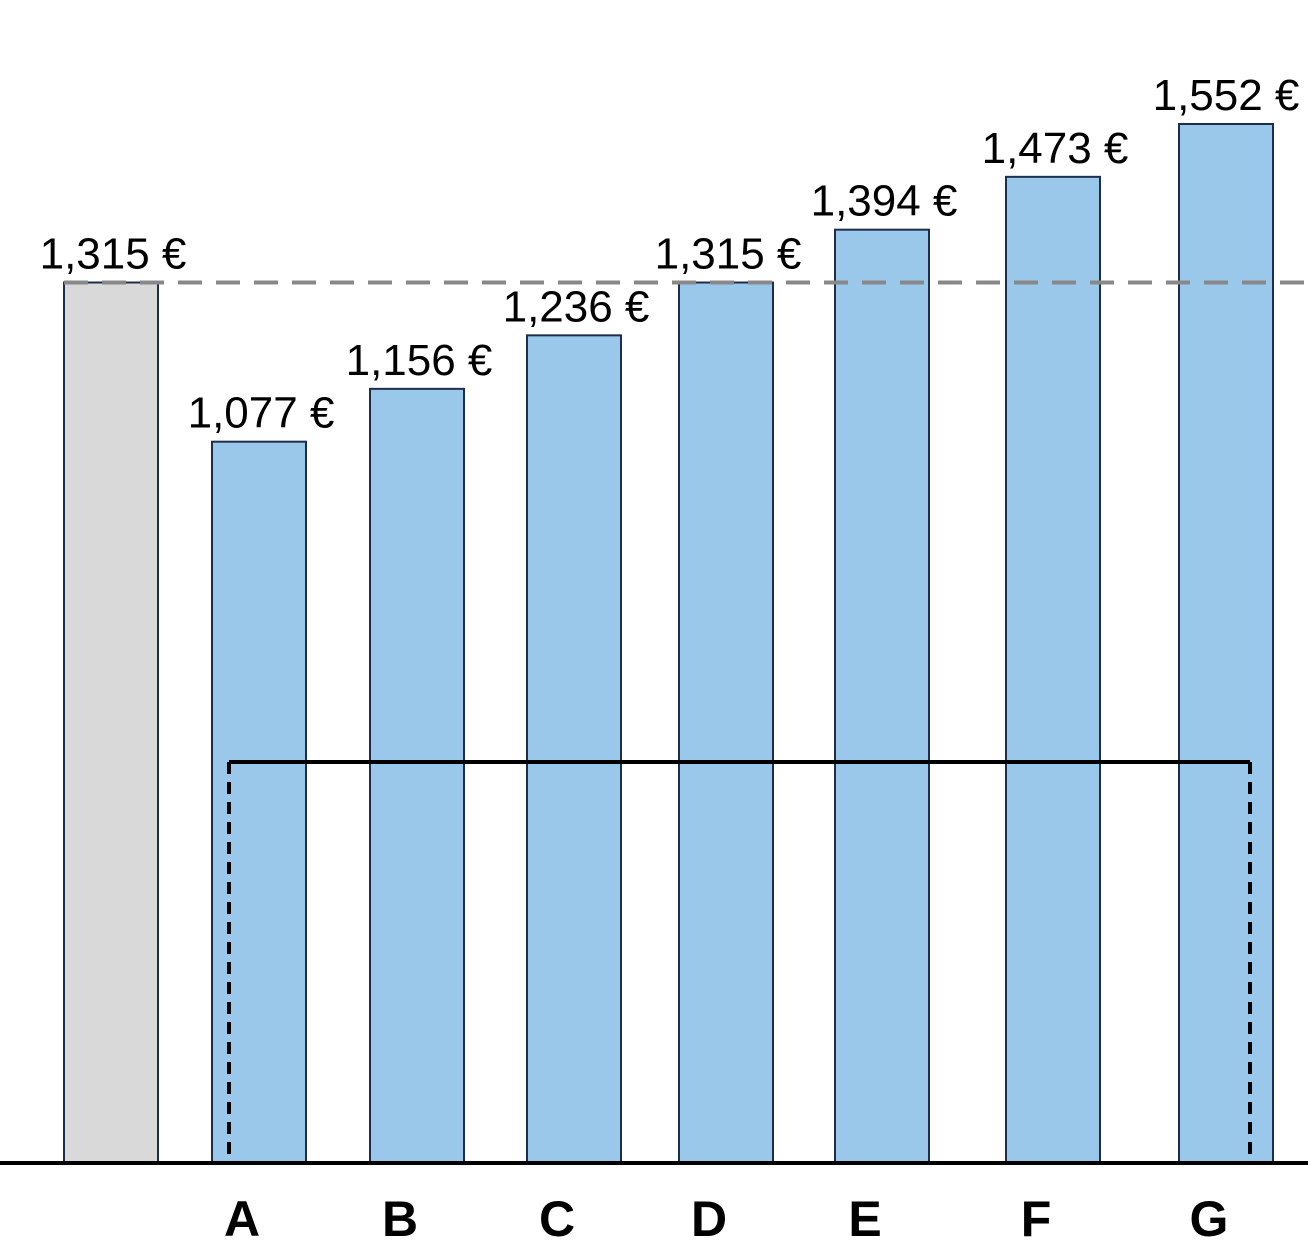 This screenshot has width=1308, height=1258. I want to click on category-label-D: D, so click(709, 1219).